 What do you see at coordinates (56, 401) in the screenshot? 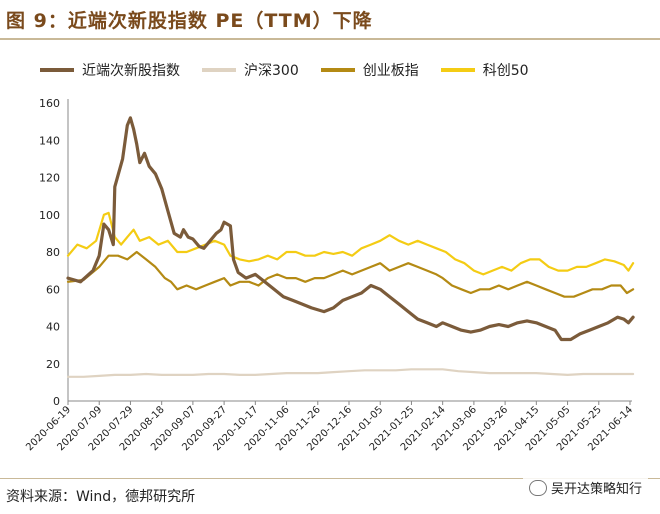
I see `y-tick-label-0: 0` at bounding box center [56, 401].